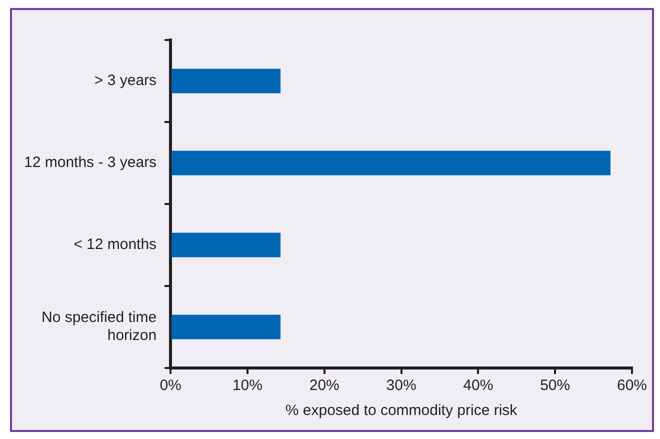 The height and width of the screenshot is (439, 660). I want to click on x-axis-title: % exposed to commodity price risk, so click(401, 411).